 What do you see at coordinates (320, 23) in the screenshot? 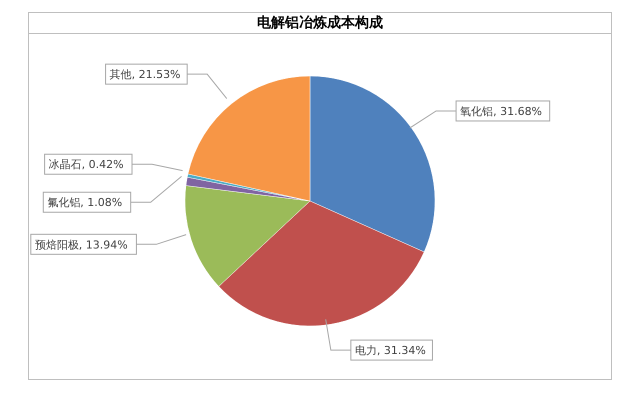
I see `chart-title: 电解铝冶炼成本构成` at bounding box center [320, 23].